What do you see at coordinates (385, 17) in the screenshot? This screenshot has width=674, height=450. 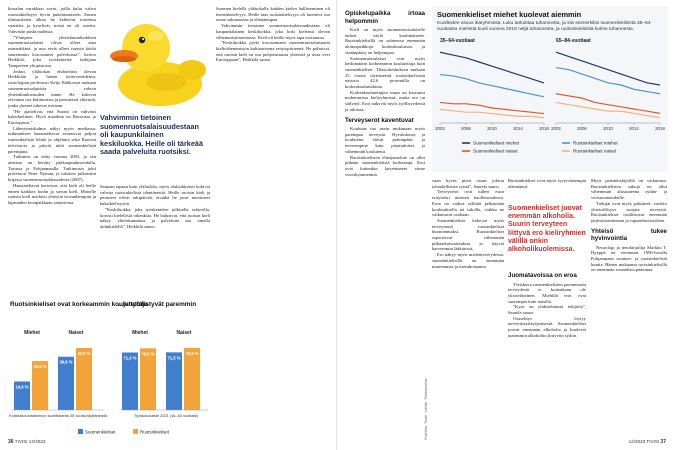 I see `heading: Opiskelupaikka irtoaa helpommin` at bounding box center [385, 17].